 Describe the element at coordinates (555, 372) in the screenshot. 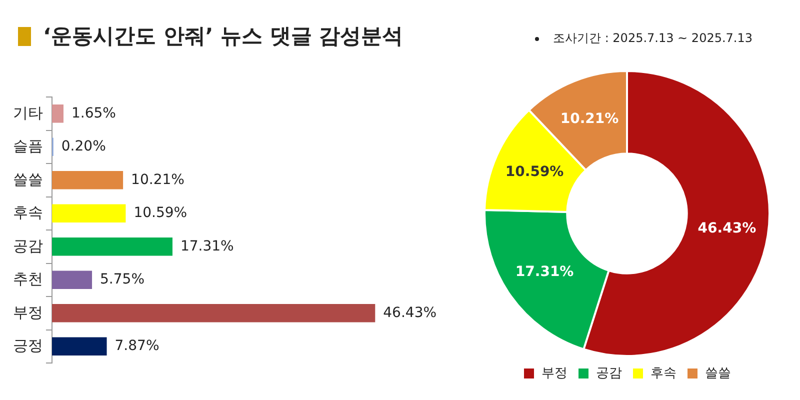

I see `legend-label: 부정` at that location.